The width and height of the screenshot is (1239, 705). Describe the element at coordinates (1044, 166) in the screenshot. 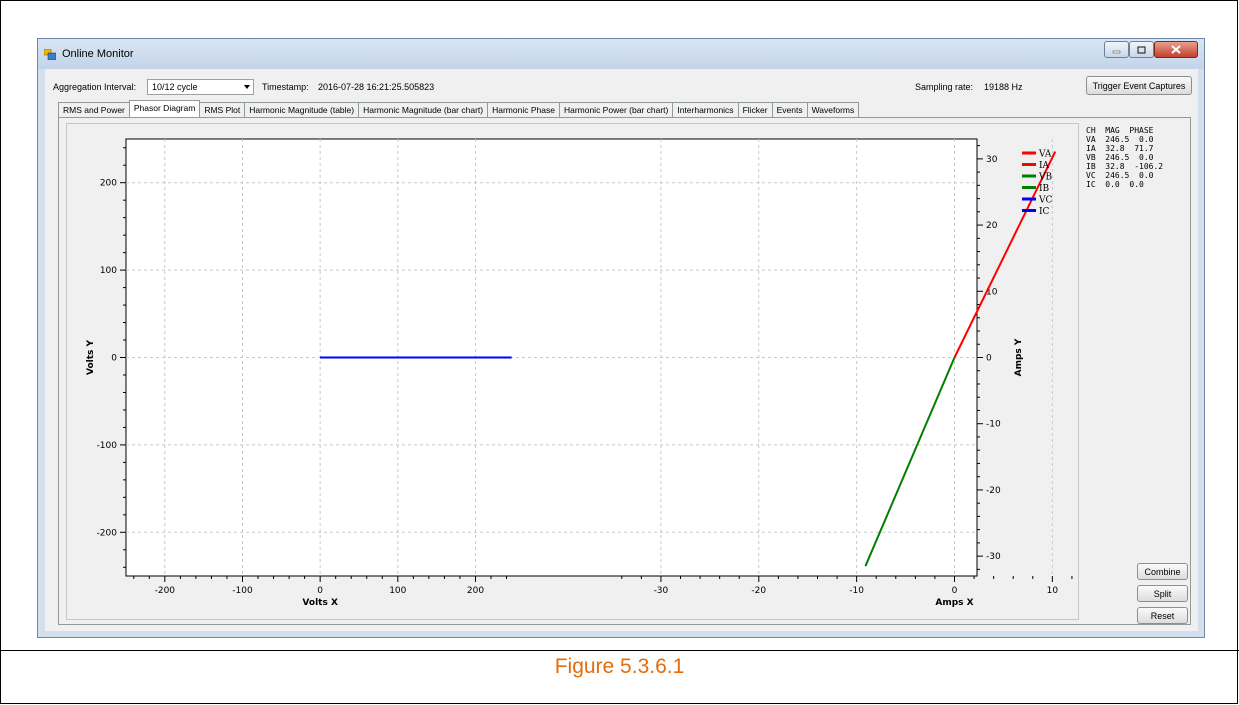

I see `legend-label-ia: IA` at that location.